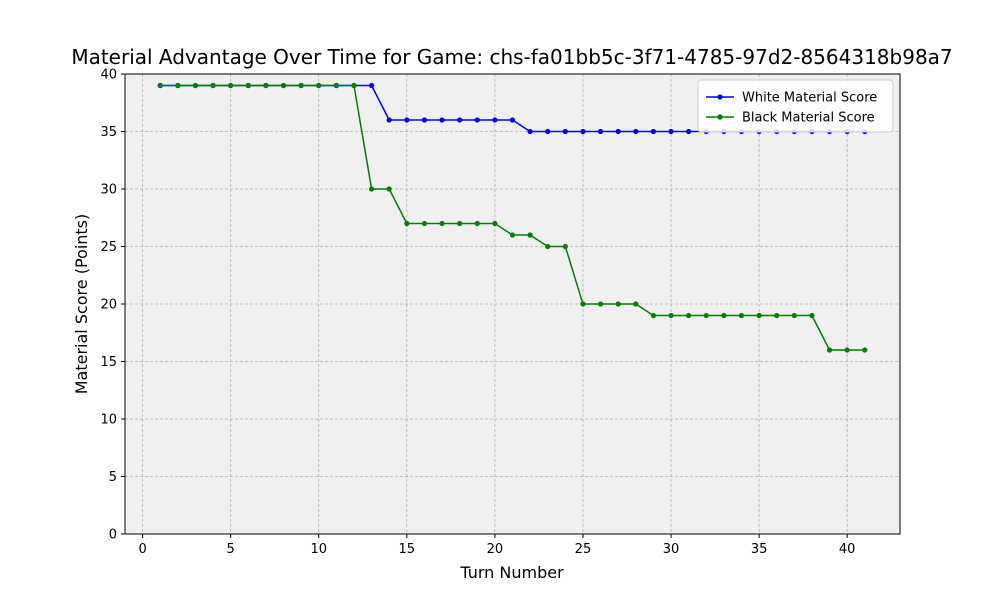  Describe the element at coordinates (759, 549) in the screenshot. I see `x-tick-label: 35` at that location.